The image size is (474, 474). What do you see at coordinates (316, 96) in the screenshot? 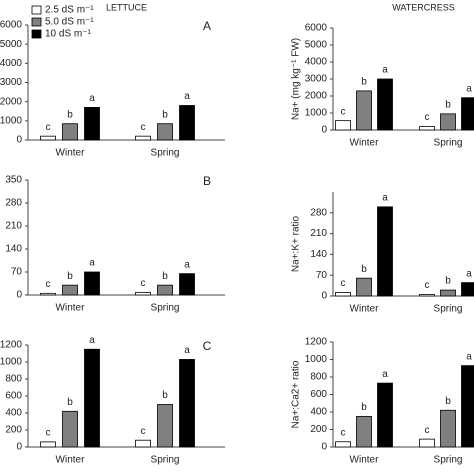
I see `y-tick-label: 2000` at bounding box center [316, 96].